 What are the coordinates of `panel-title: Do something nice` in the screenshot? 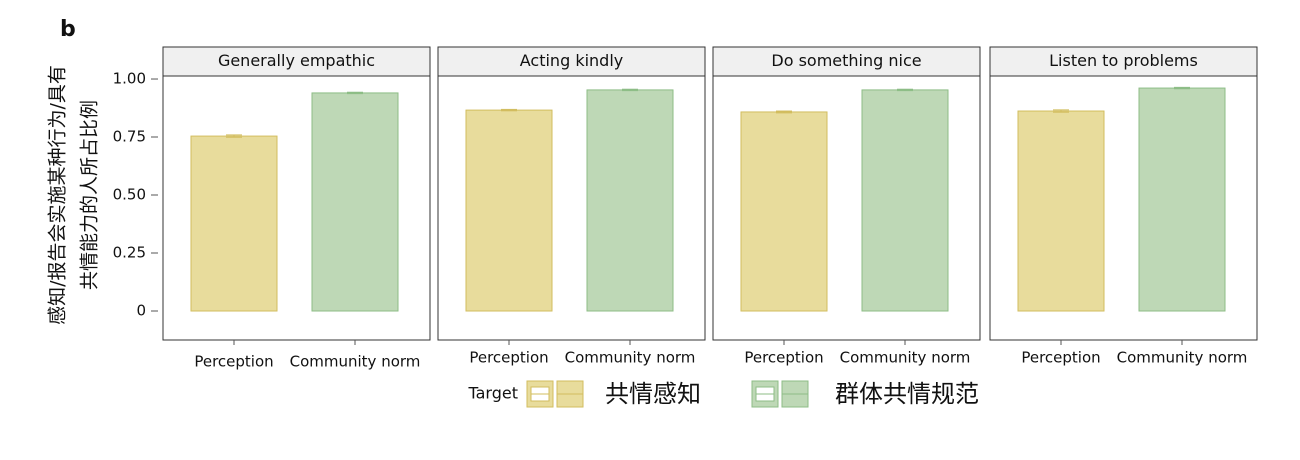 It's located at (846, 60).